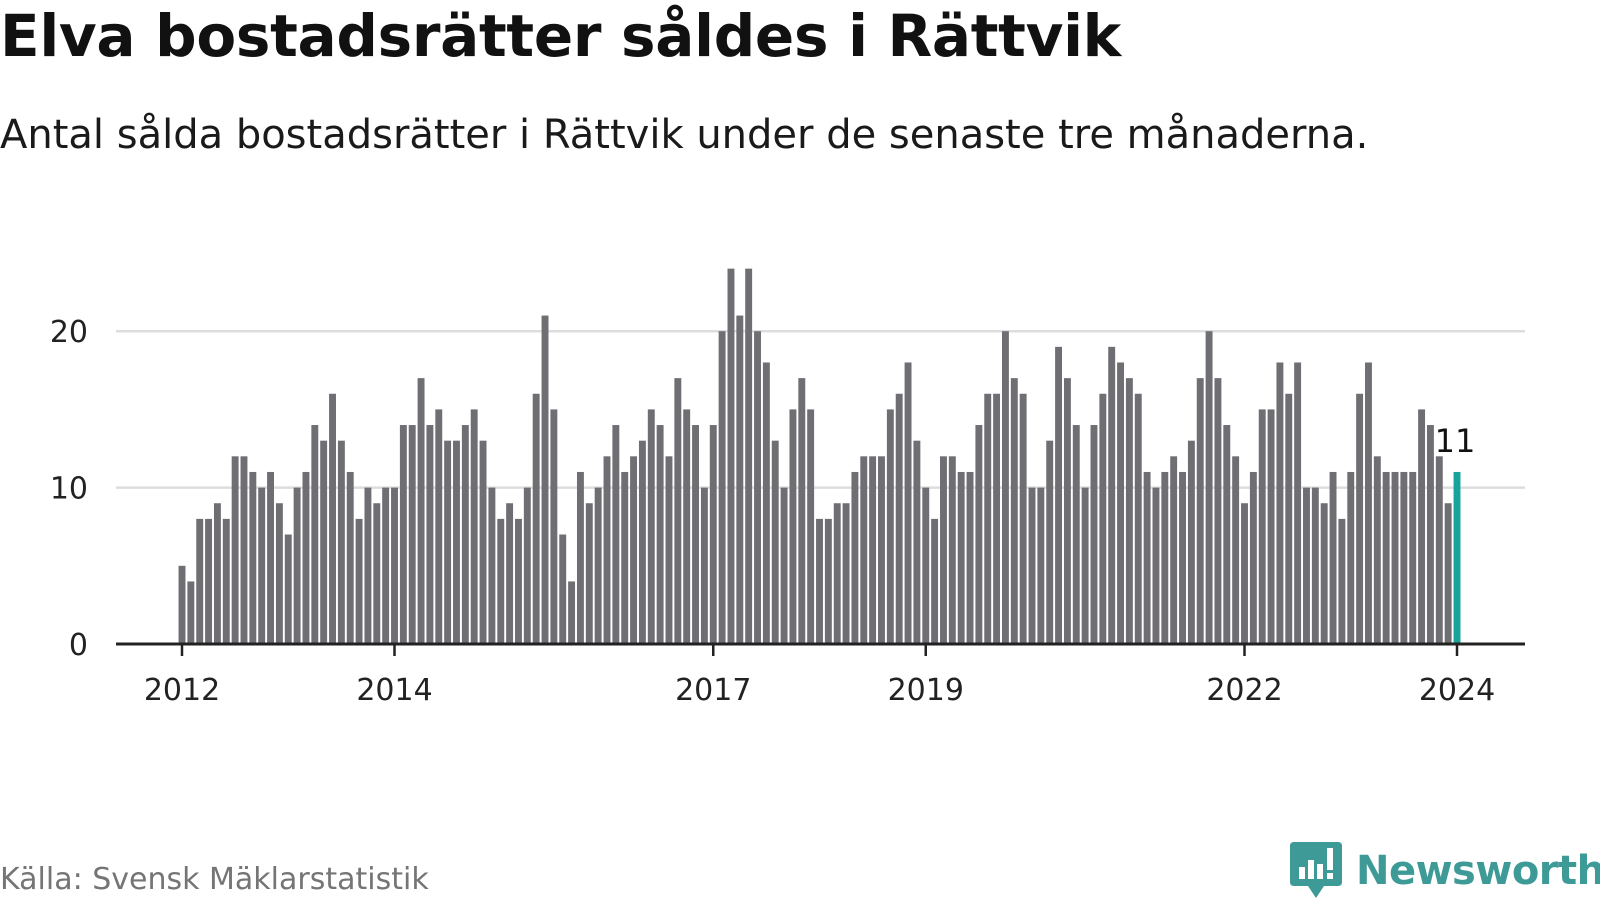 The width and height of the screenshot is (1600, 900). Describe the element at coordinates (1445, 871) in the screenshot. I see `brand-logo: Newsworthy` at that location.